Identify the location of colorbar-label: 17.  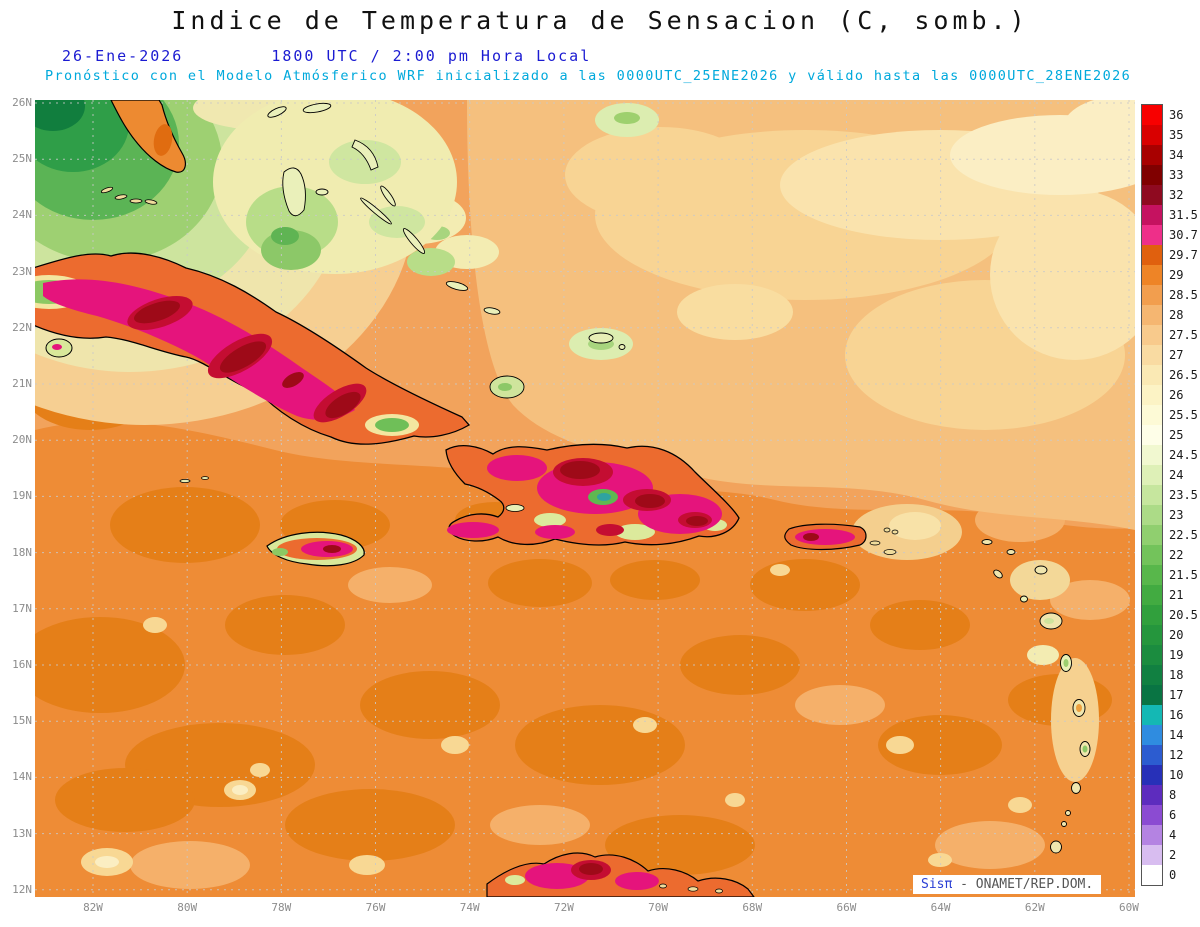
(1176, 695).